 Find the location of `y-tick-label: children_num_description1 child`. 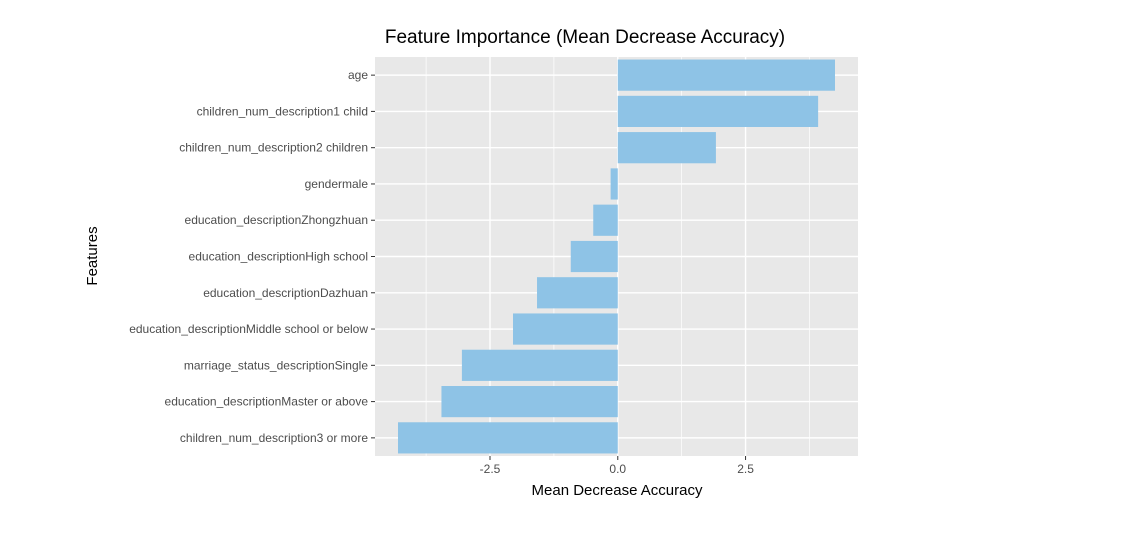

y-tick-label: children_num_description1 child is located at coordinates (282, 111).